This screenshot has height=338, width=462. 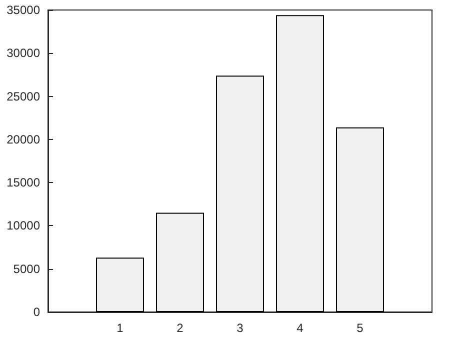 I want to click on x-tick-label: 2, so click(x=180, y=328).